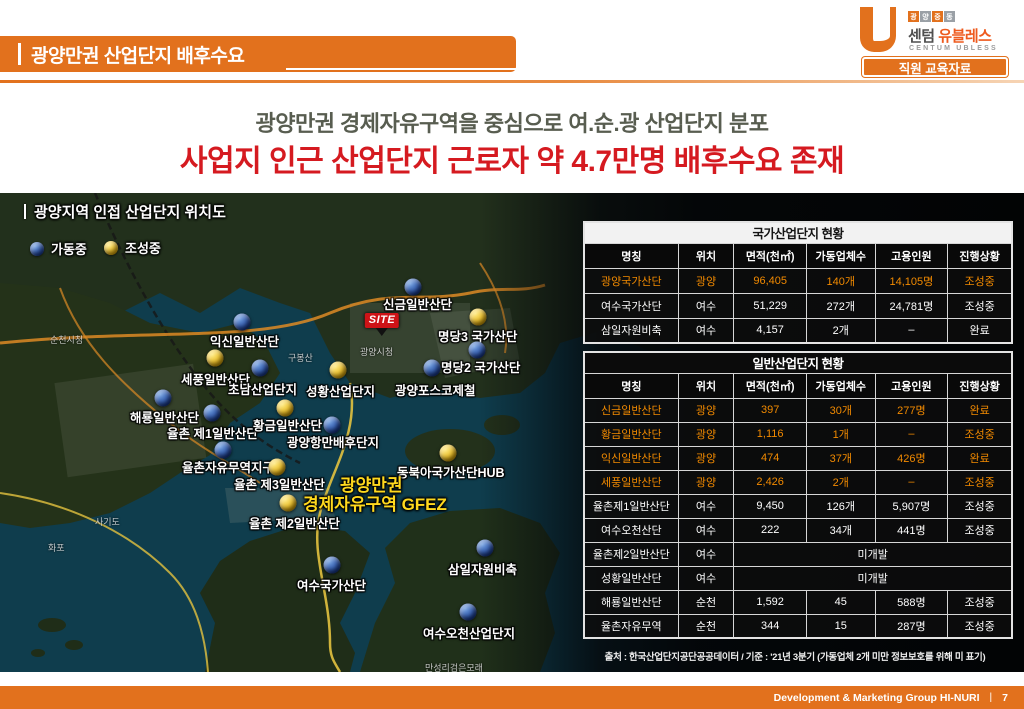  Describe the element at coordinates (841, 280) in the screenshot. I see `table-cell: 140개` at that location.